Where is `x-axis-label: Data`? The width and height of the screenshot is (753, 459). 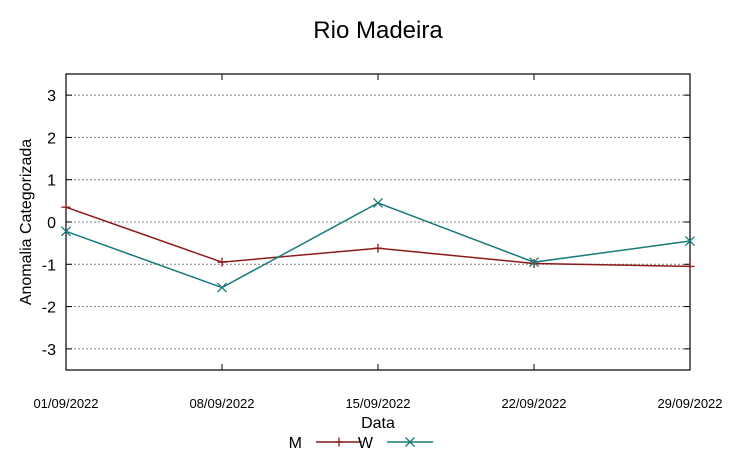 x-axis-label: Data is located at coordinates (378, 423).